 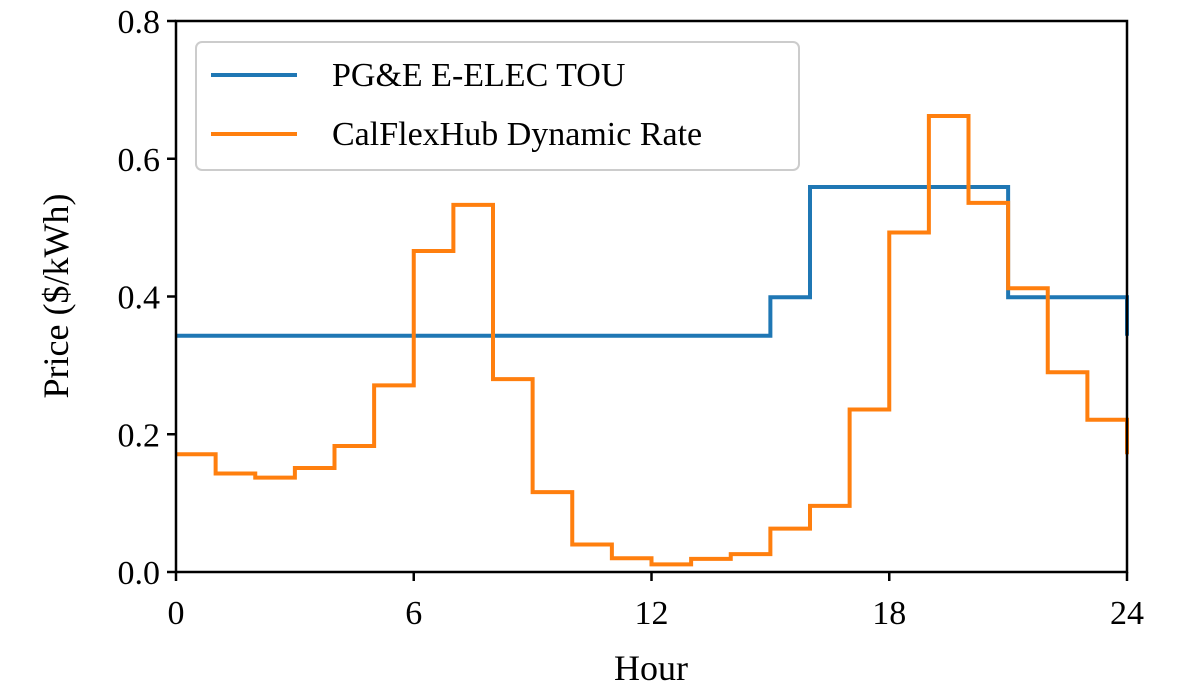 I want to click on legend-label-pge: PG&E E-ELEC TOU, so click(x=478, y=75).